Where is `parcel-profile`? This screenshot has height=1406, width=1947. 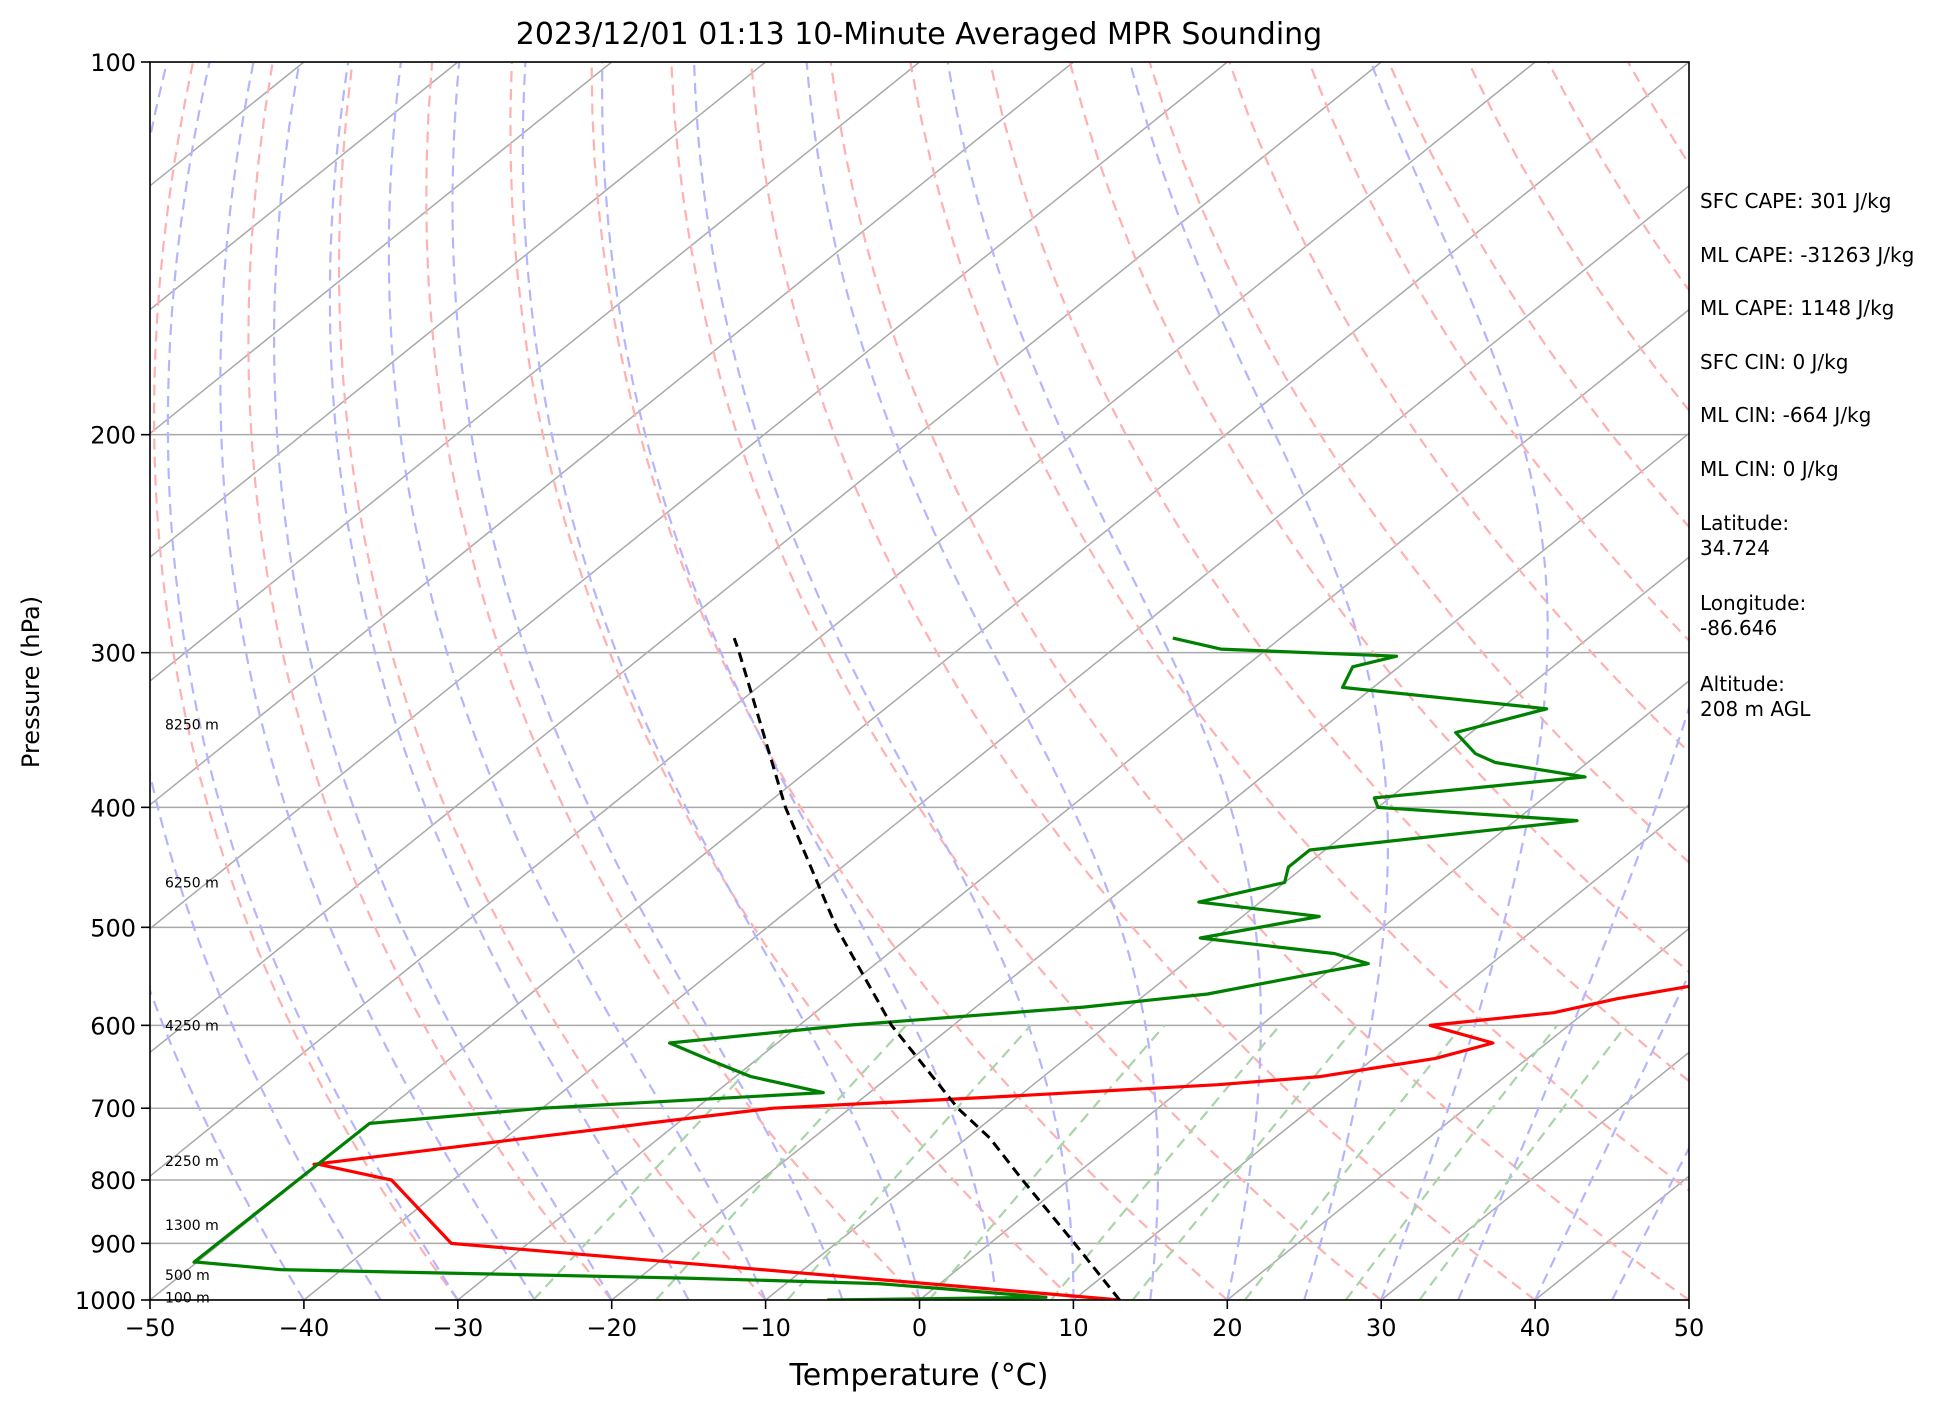
parcel-profile is located at coordinates (926, 968).